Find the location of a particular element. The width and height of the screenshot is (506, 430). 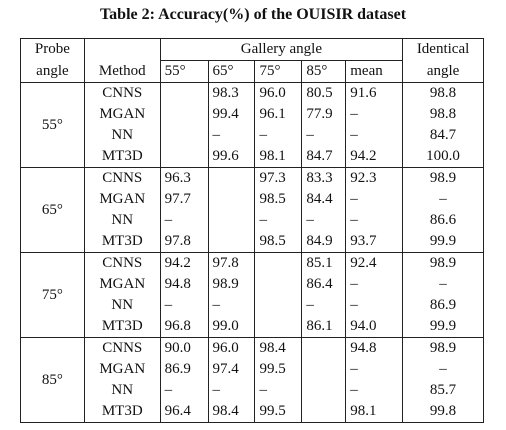

value-cell: 92.3 is located at coordinates (374, 178).